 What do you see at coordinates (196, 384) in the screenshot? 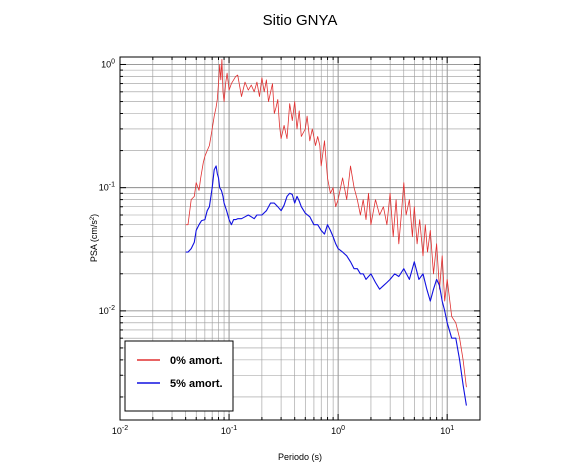
I see `legend-label-1: 5% amort.` at bounding box center [196, 384].